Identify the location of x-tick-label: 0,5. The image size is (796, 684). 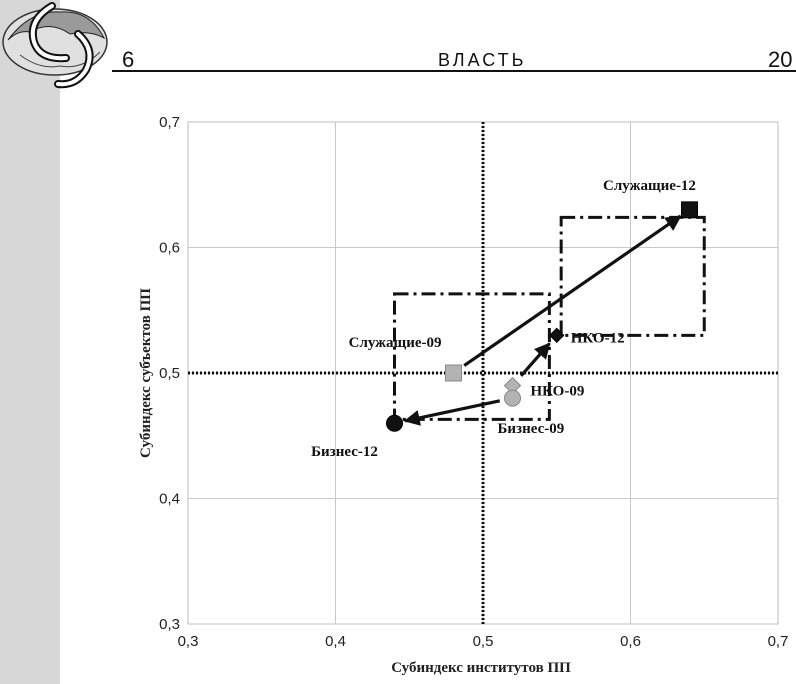
(483, 641).